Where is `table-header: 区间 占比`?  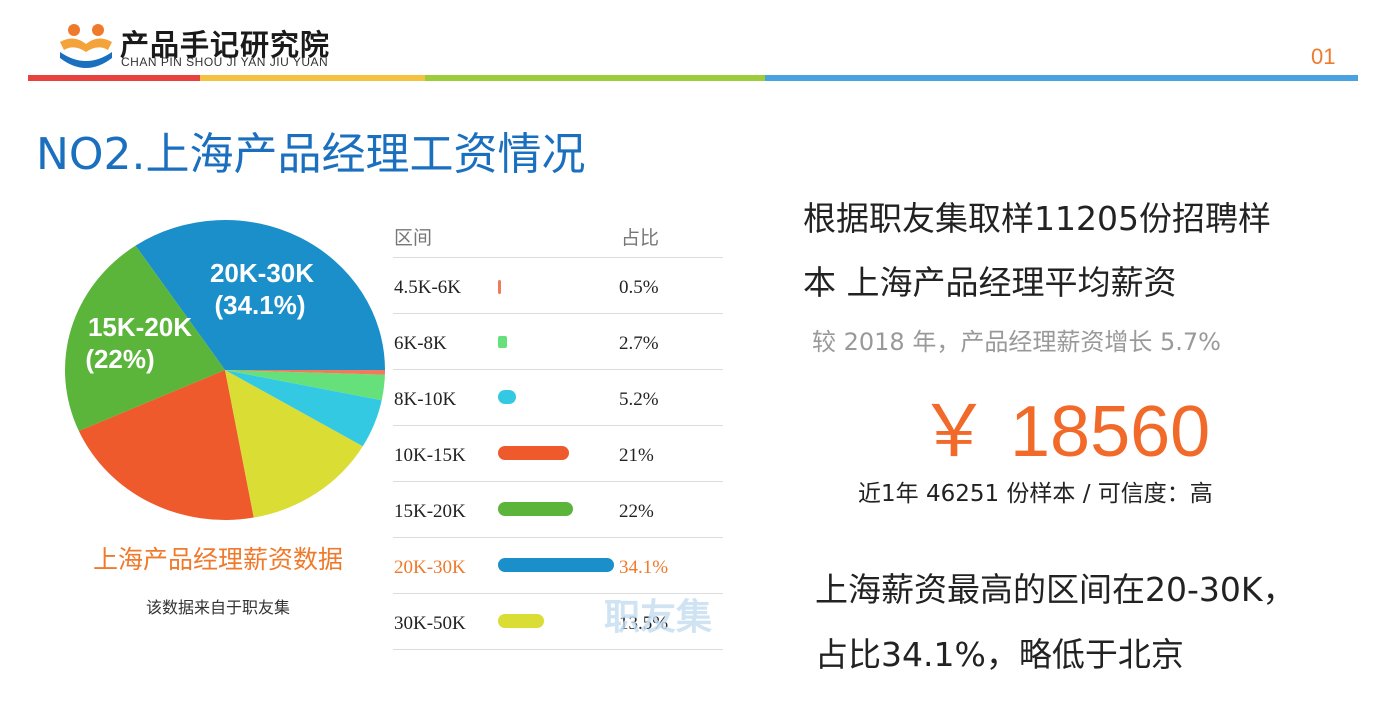 table-header: 区间 占比 is located at coordinates (558, 231).